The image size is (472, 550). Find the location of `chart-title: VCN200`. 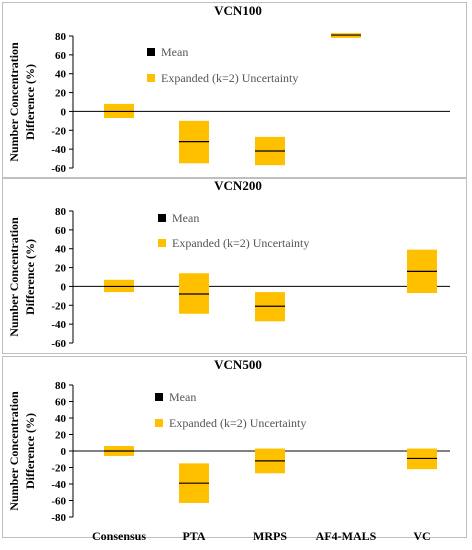

chart-title: VCN200 is located at coordinates (238, 185).